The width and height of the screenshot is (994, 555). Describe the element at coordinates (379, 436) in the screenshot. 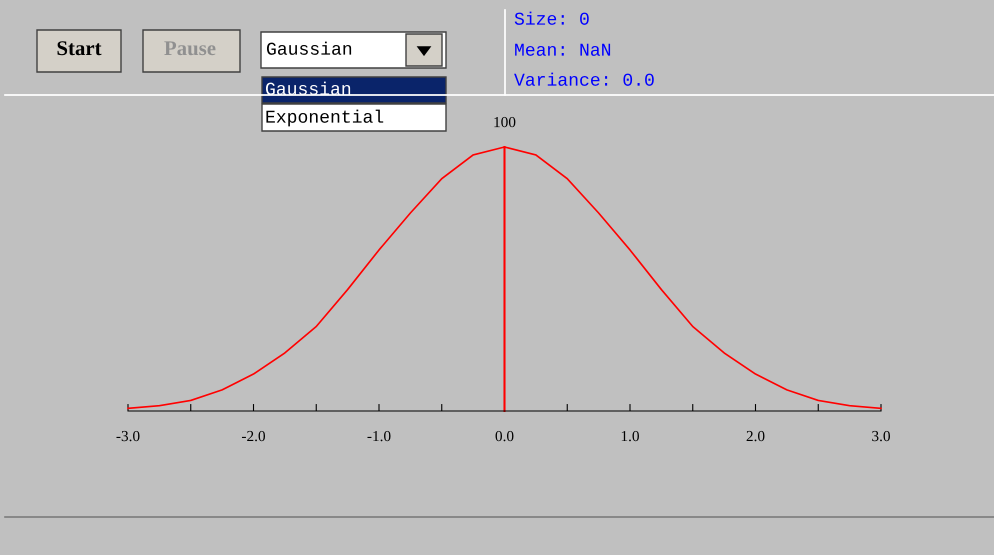

I see `x-tick-label: -1.0` at that location.